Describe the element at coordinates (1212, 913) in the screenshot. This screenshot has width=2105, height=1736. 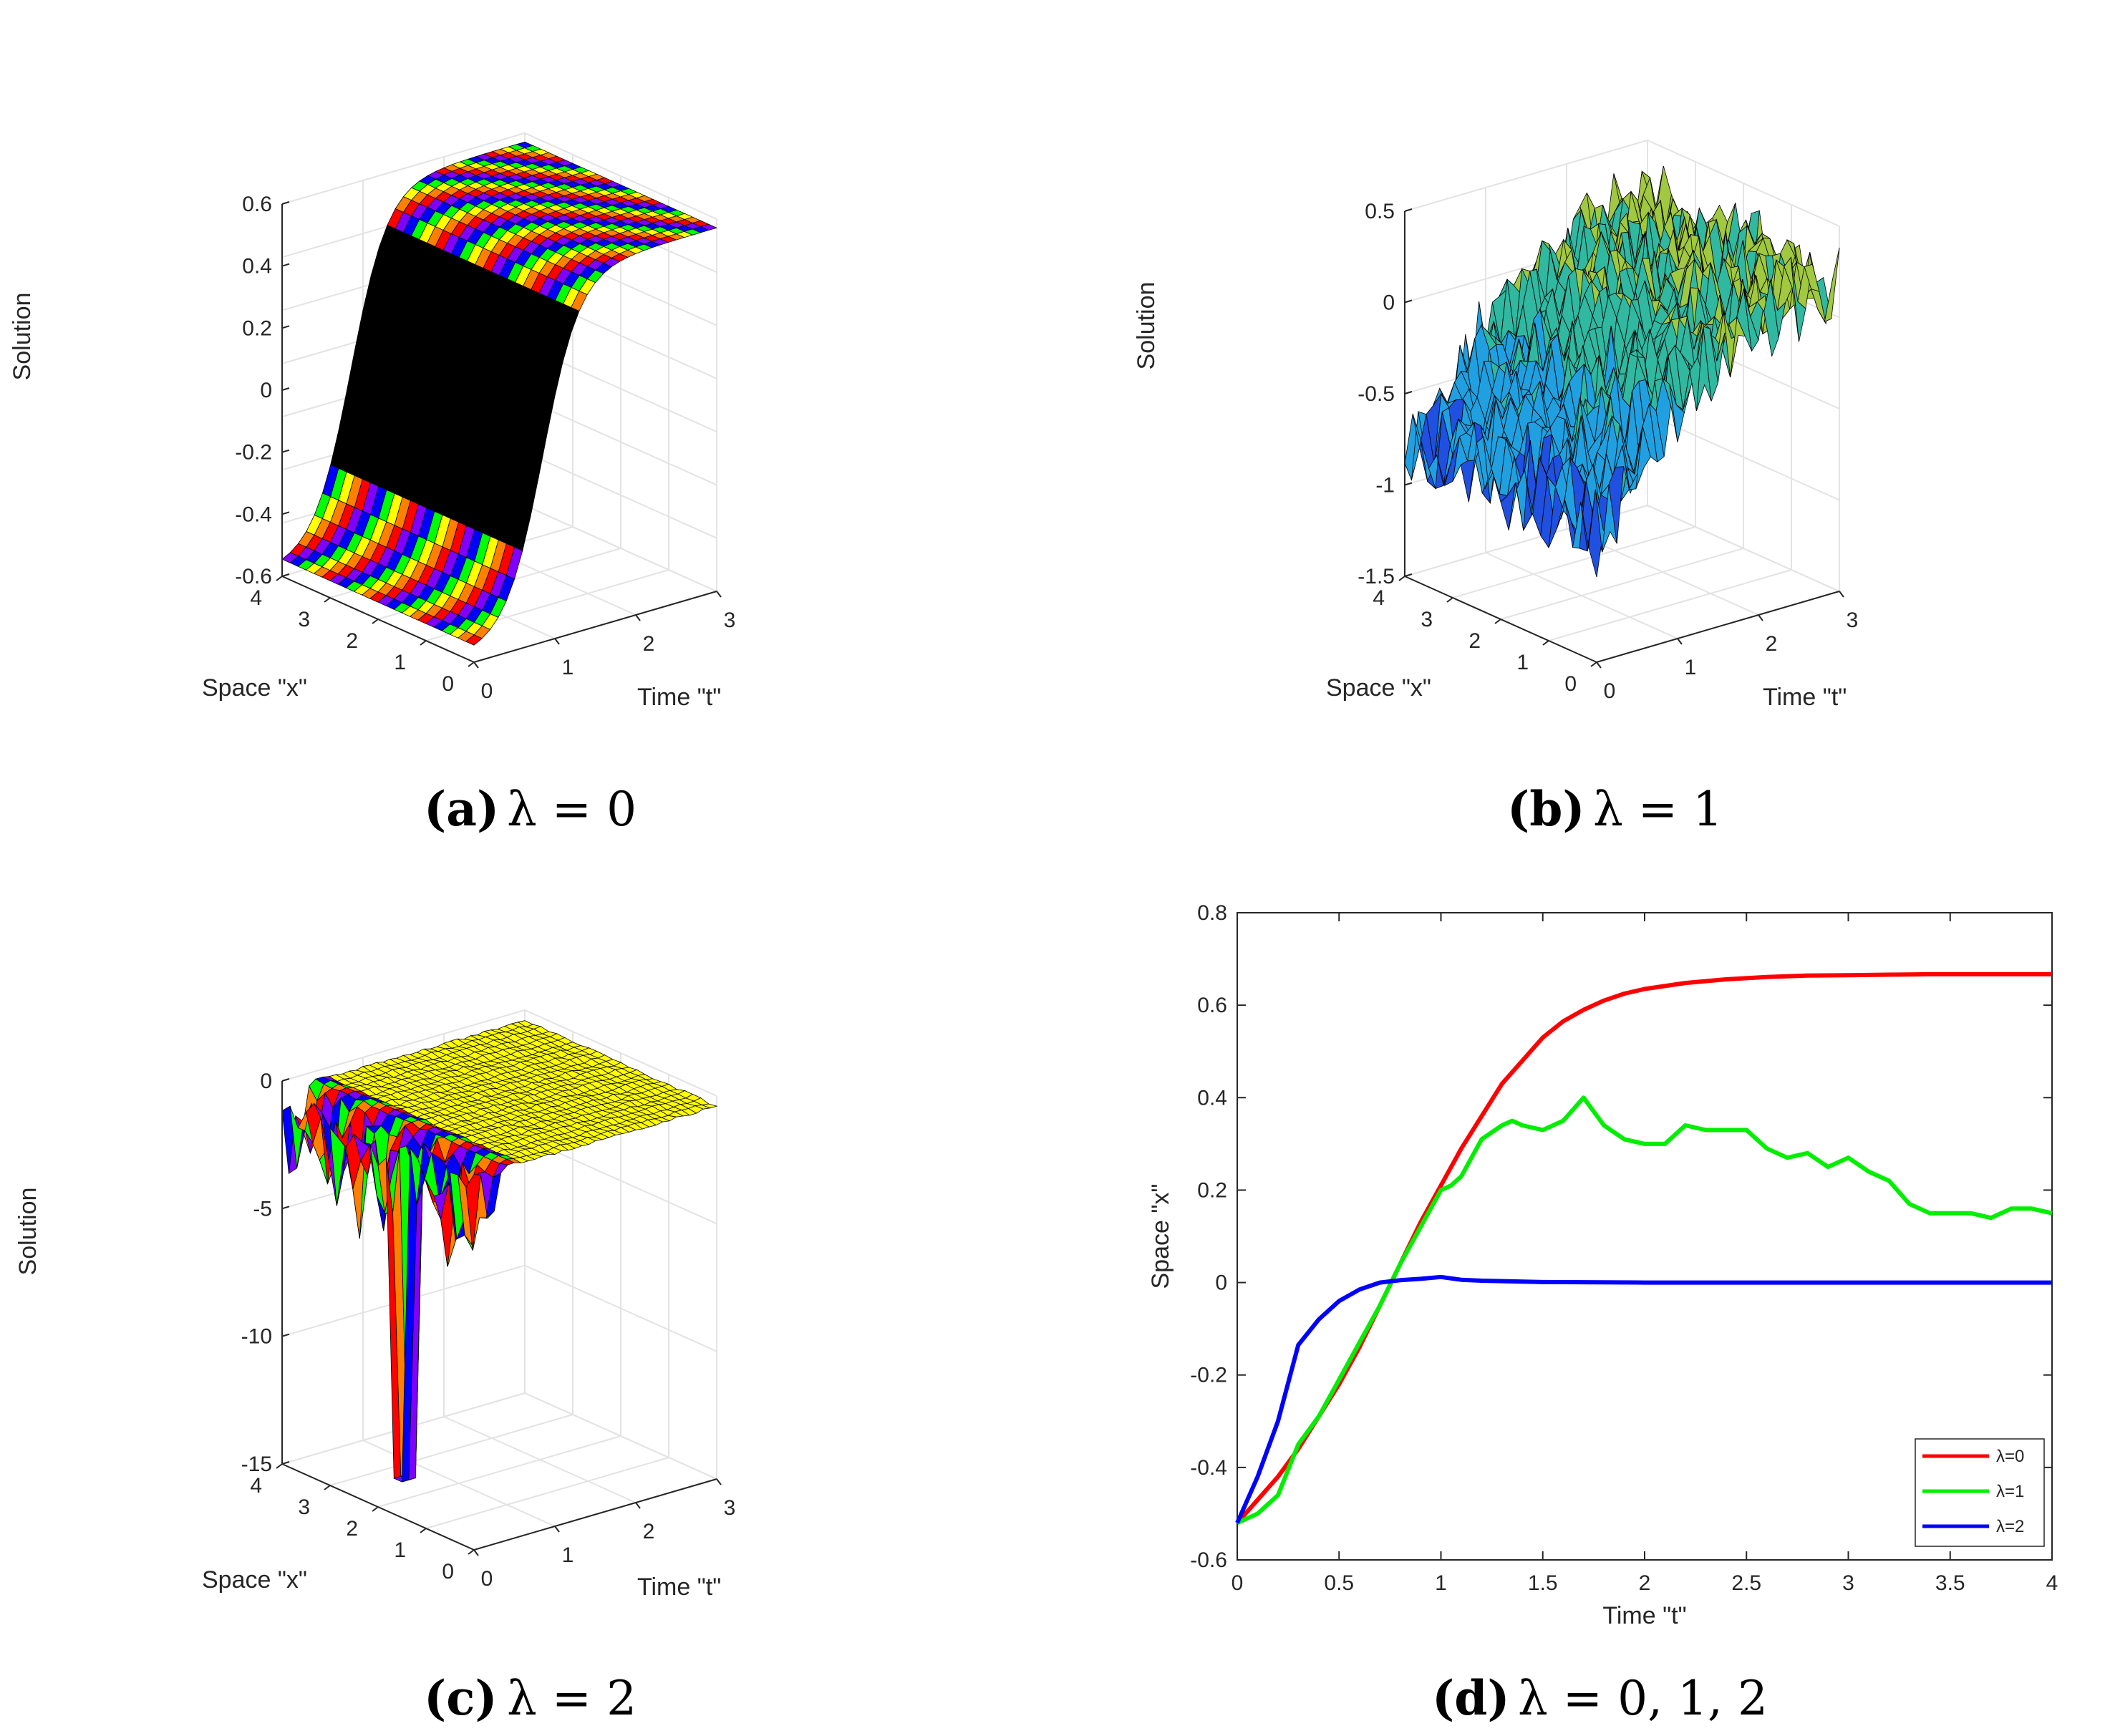
I see `y-tick-label: 0.8` at that location.